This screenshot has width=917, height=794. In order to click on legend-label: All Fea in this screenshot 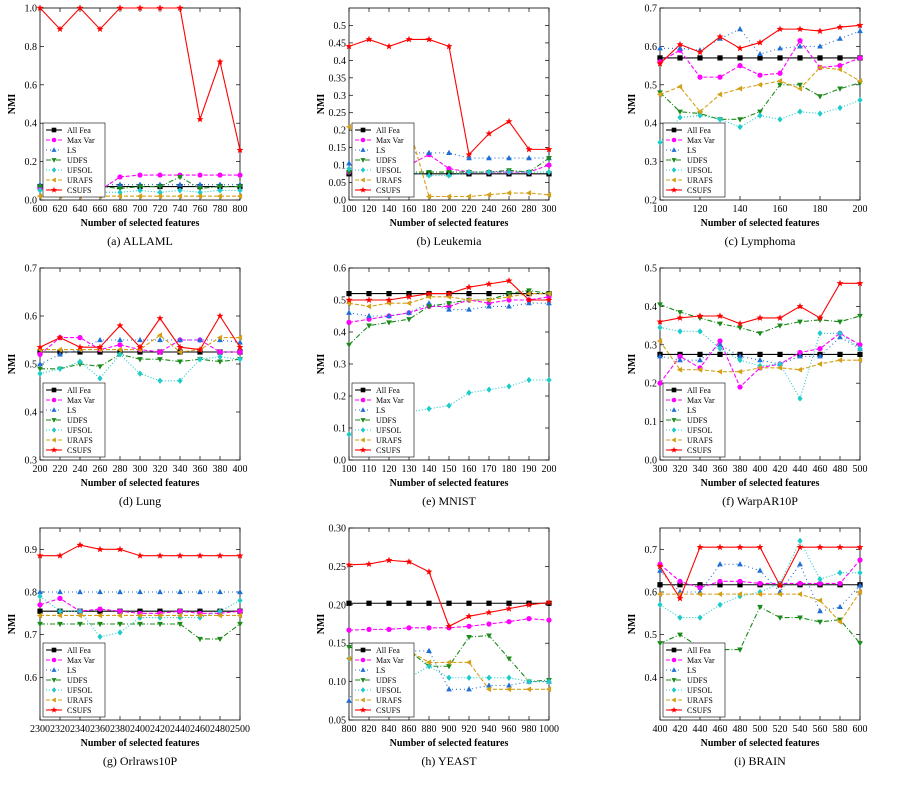, I will do `click(699, 130)`.